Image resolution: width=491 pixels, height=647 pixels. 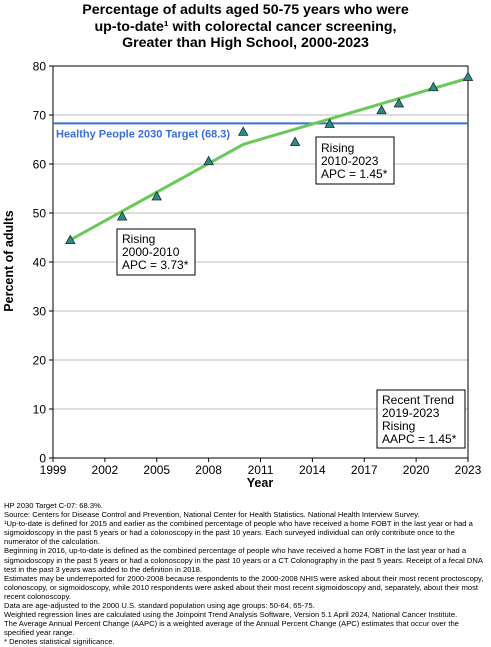 What do you see at coordinates (40, 263) in the screenshot?
I see `y-tick-label: 40` at bounding box center [40, 263].